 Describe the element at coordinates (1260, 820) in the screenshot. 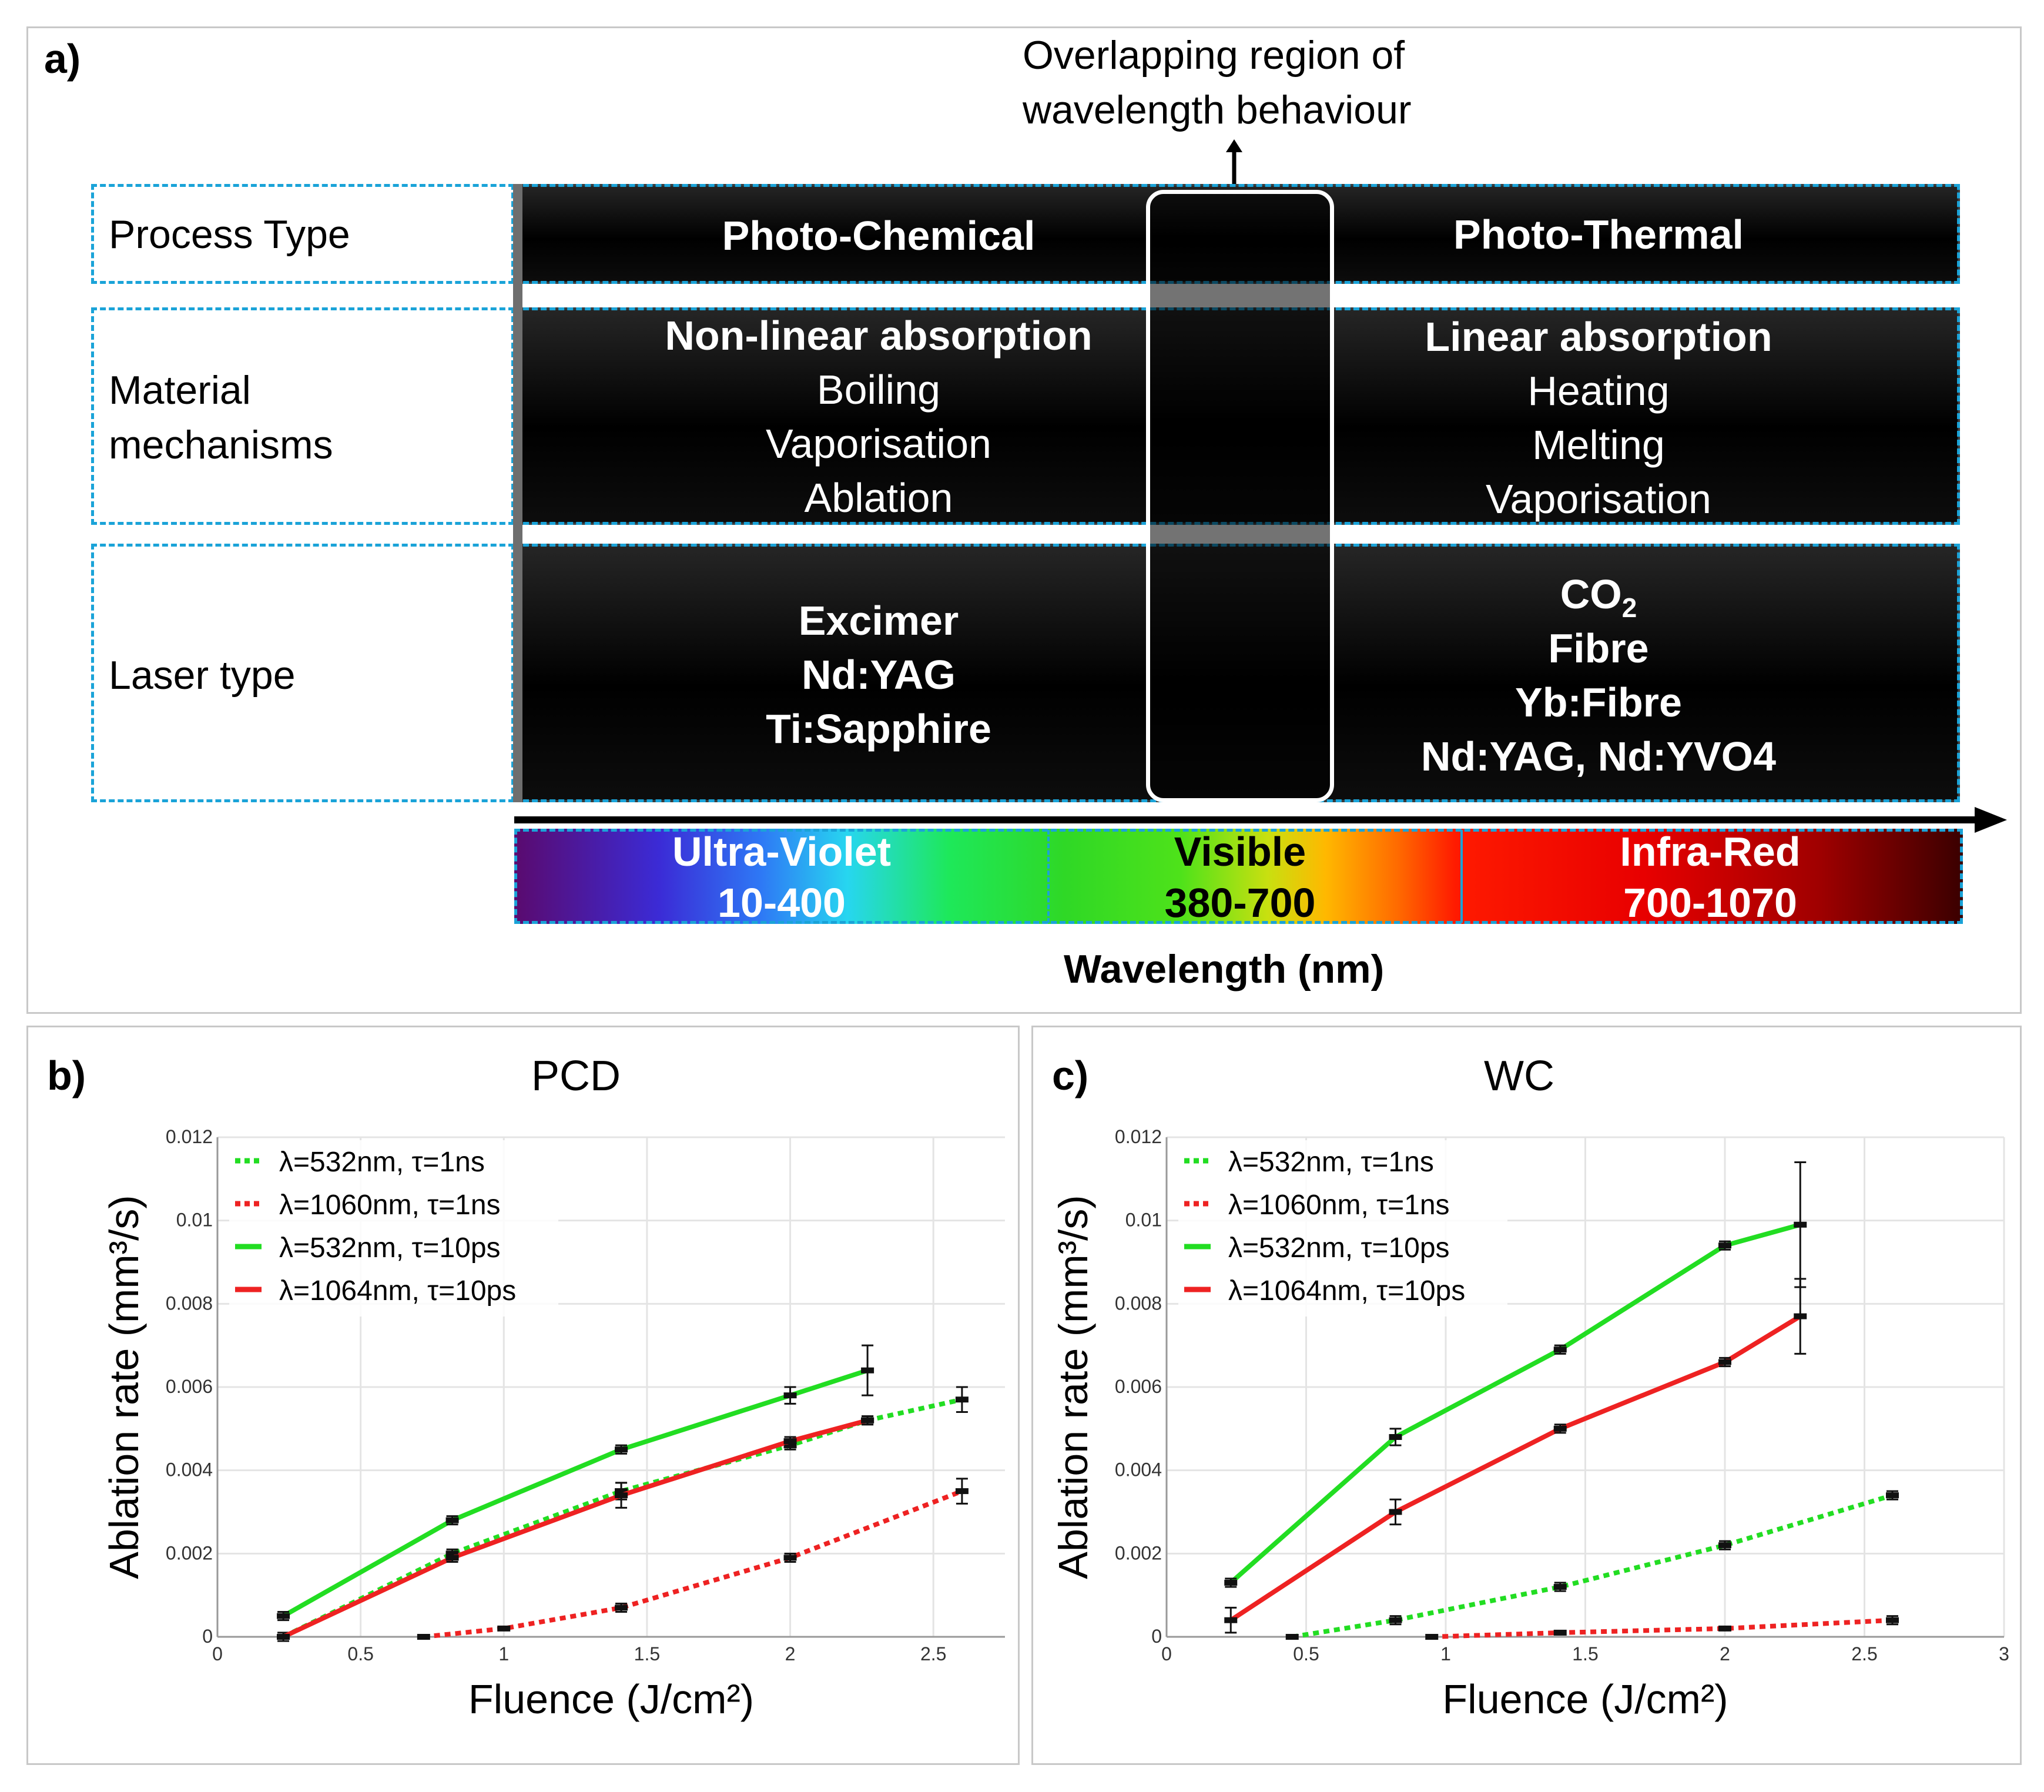

I see `wavelength-arrow` at that location.